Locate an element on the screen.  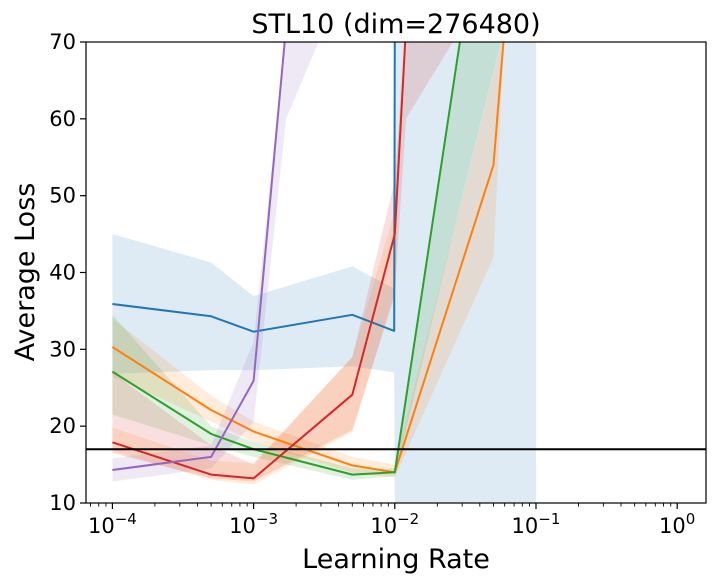
y-tick-label: 20 is located at coordinates (62, 426).